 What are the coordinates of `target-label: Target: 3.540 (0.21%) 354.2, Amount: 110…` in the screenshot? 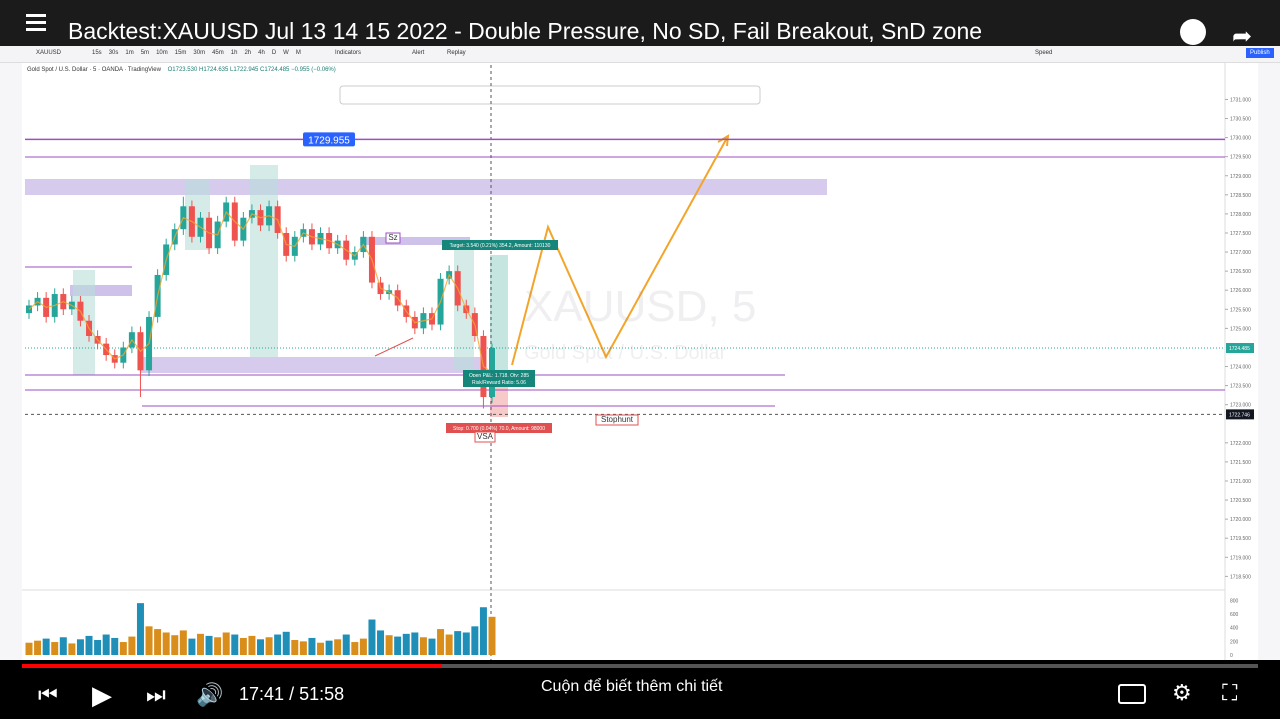 It's located at (500, 246).